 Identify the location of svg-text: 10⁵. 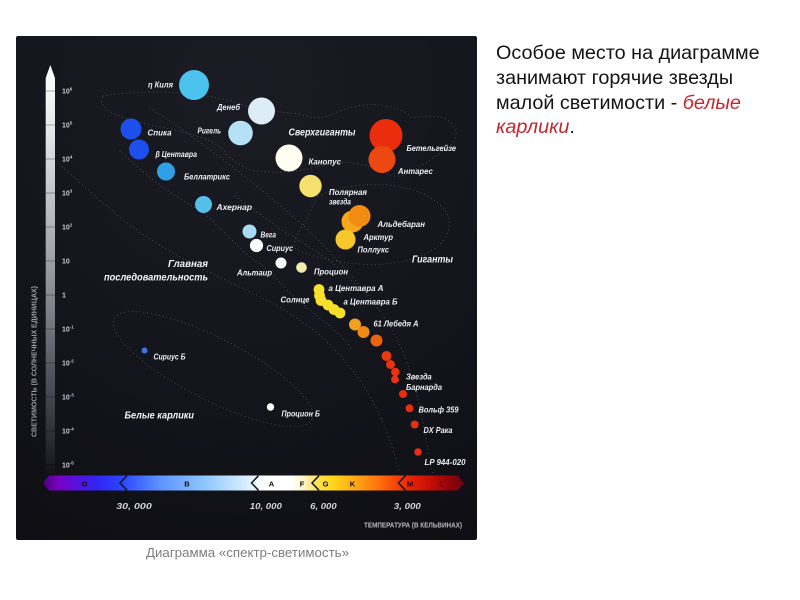
(67, 125).